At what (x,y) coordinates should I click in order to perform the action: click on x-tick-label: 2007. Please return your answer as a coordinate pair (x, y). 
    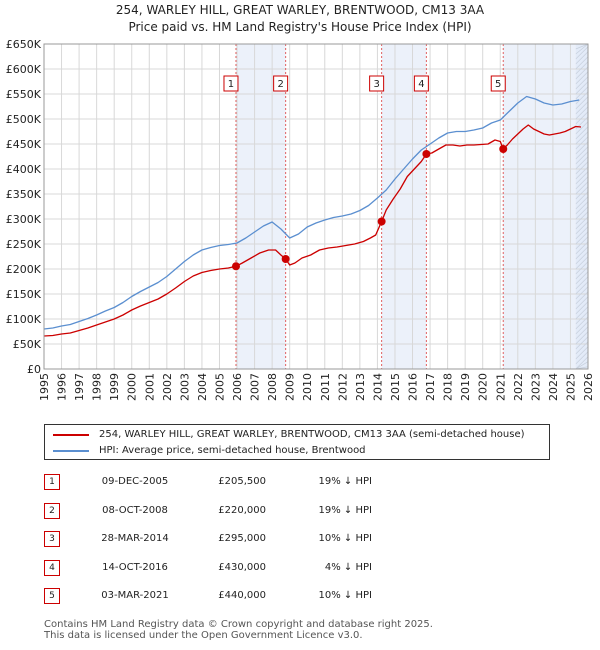
    Looking at the image, I should click on (255, 387).